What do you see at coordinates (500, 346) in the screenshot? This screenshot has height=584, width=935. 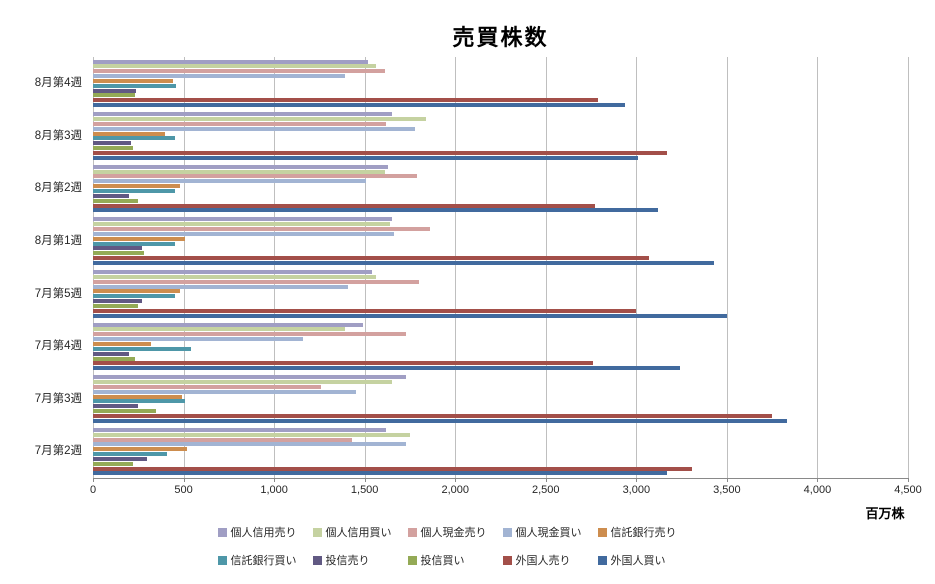 I see `bar-group-7月第4週` at bounding box center [500, 346].